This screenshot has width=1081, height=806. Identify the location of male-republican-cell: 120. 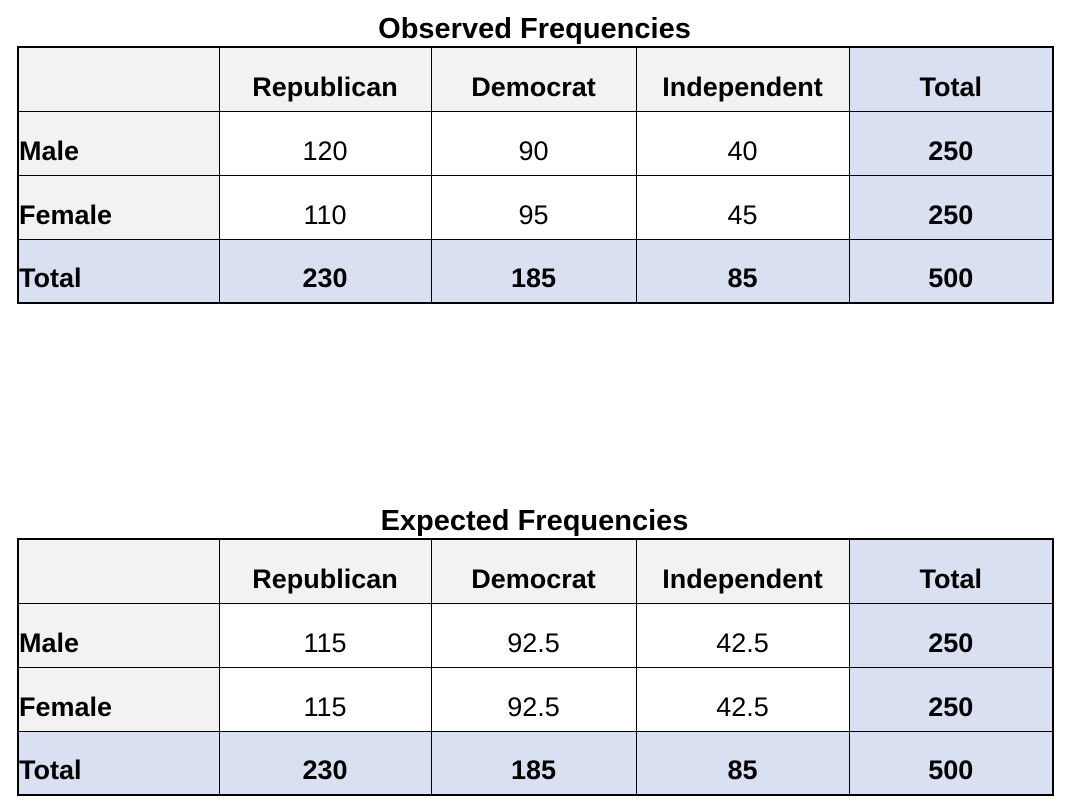
(325, 143).